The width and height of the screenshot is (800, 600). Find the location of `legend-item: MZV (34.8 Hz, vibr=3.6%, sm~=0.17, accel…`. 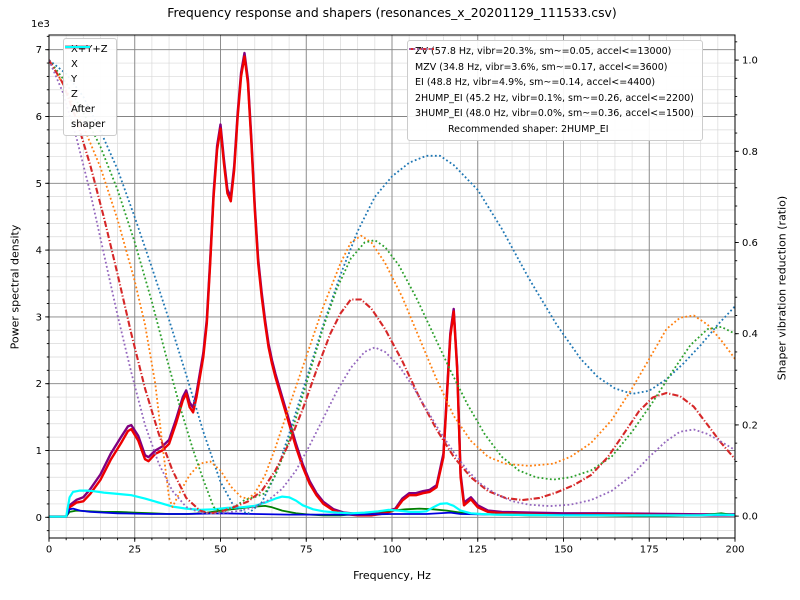

legend-item: MZV (34.8 Hz, vibr=3.6%, sm~=0.17, accel… is located at coordinates (551, 61).